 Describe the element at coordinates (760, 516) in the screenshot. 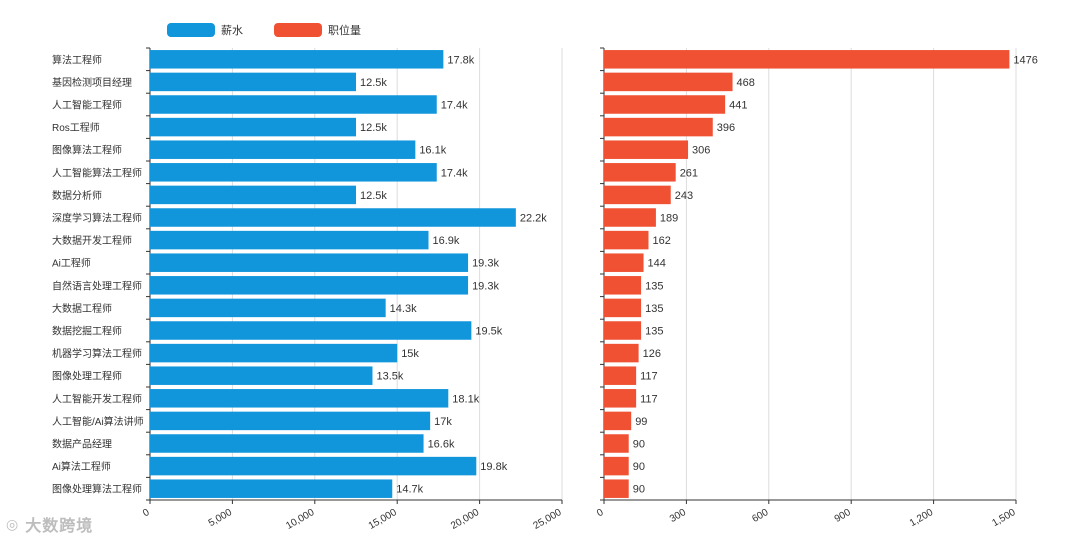

I see `count-x-tick-label: 600` at that location.